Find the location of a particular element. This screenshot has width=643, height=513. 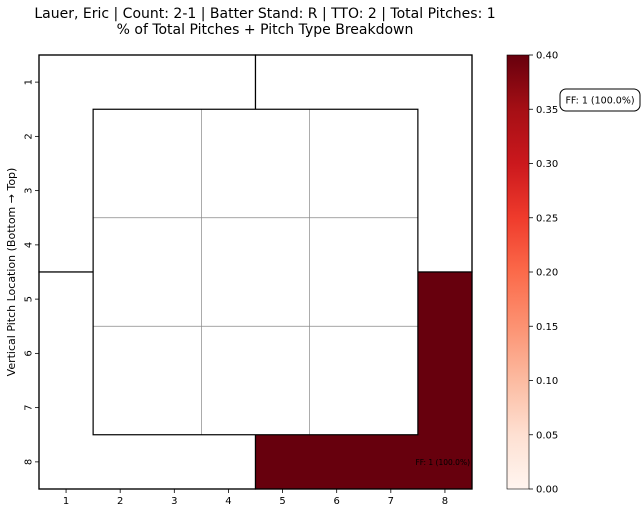

x-tick-label: 3 is located at coordinates (174, 501).